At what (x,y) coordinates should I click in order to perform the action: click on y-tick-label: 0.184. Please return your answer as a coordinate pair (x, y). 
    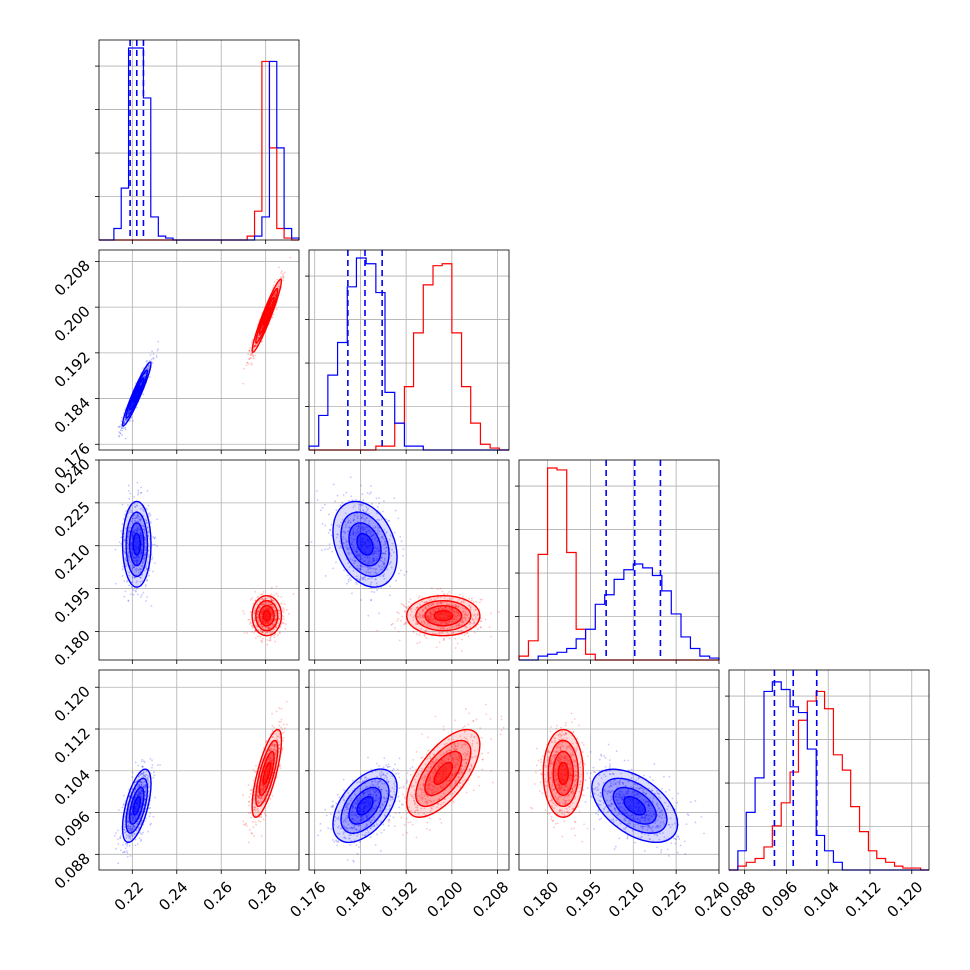
    Looking at the image, I should click on (72, 415).